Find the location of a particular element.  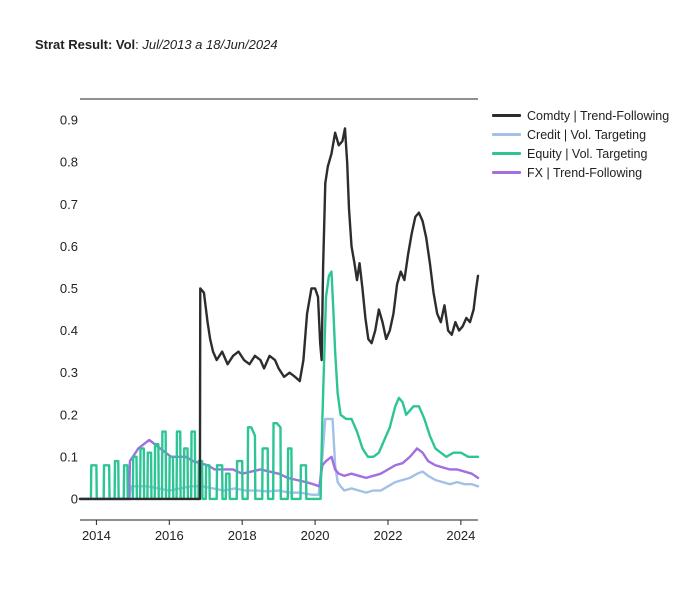

legend-item: Credit | Vol. Targeting is located at coordinates (580, 134).